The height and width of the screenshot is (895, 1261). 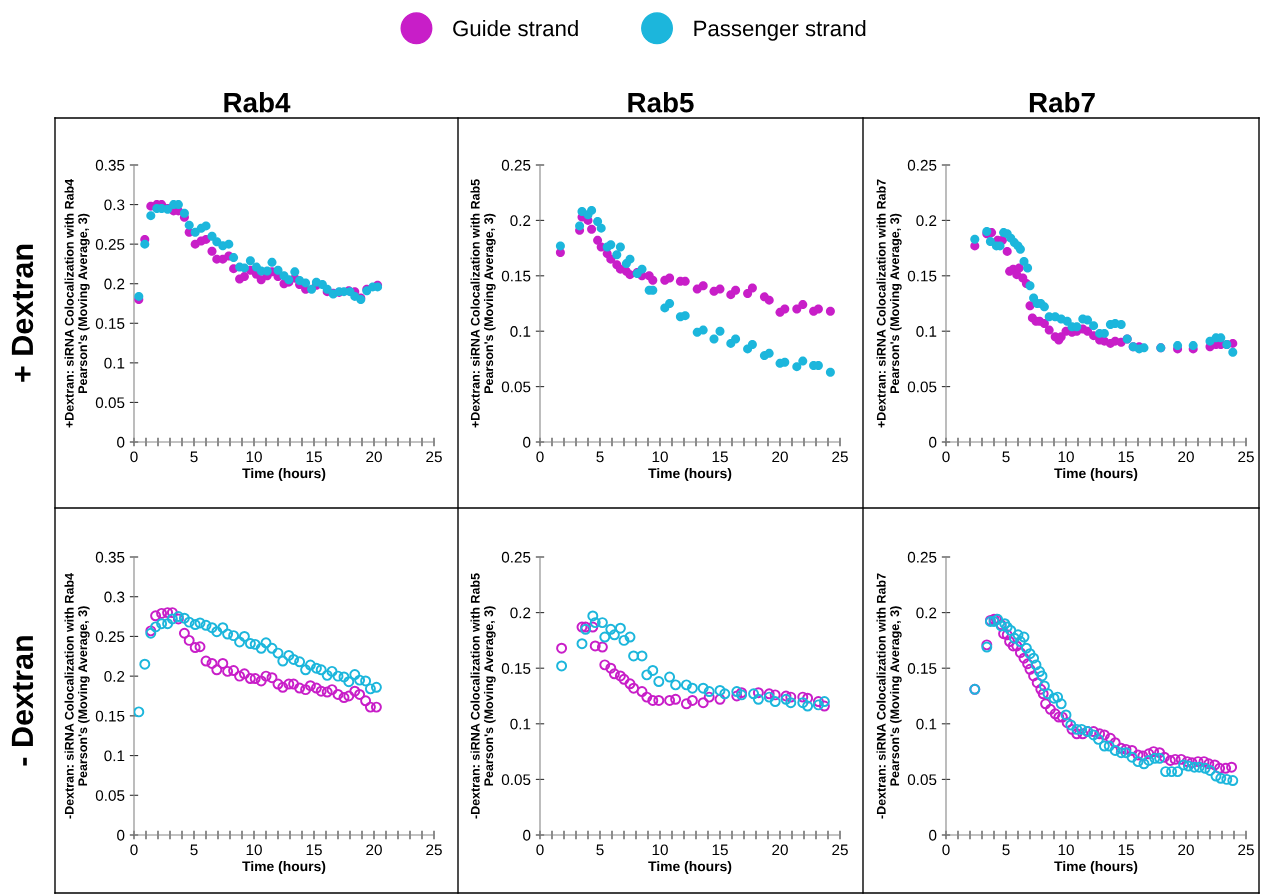 I want to click on y-axis-title: -Dextran: siRNA Colocalization with Rab5 Pearson's (Moving Average, 3), so click(x=483, y=696).